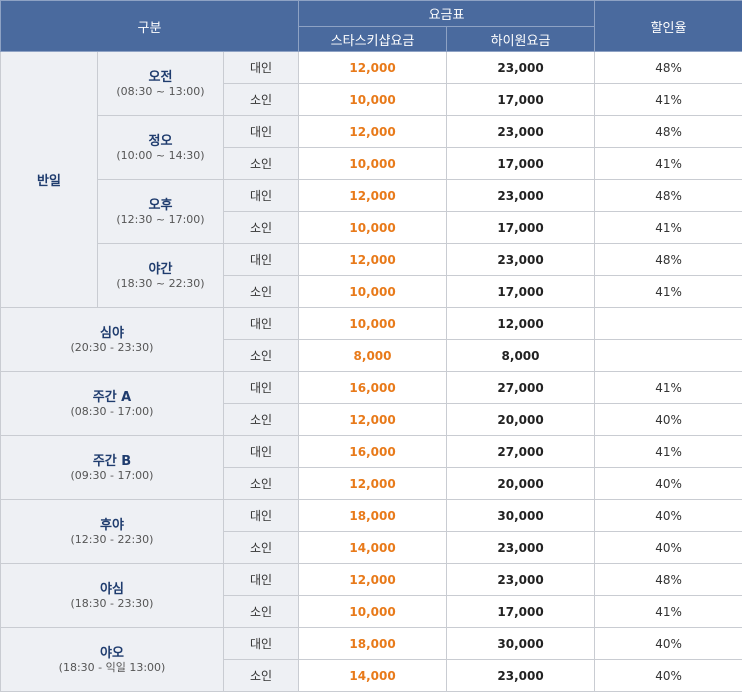  Describe the element at coordinates (112, 475) in the screenshot. I see `group-time: (09:30 - 17:00)` at that location.